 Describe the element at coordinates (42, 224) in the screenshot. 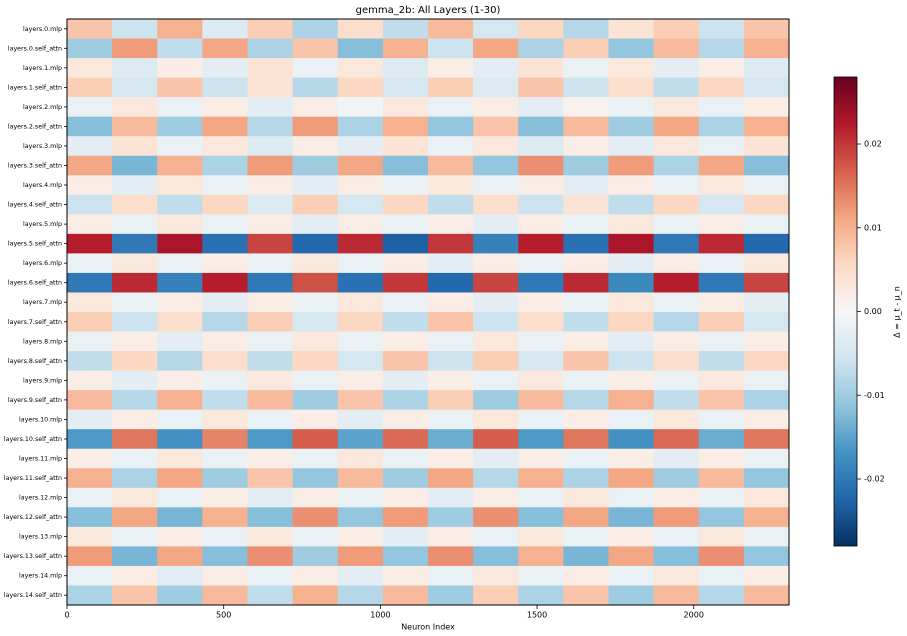

I see `y-tick-label: layers.5.mlp` at that location.